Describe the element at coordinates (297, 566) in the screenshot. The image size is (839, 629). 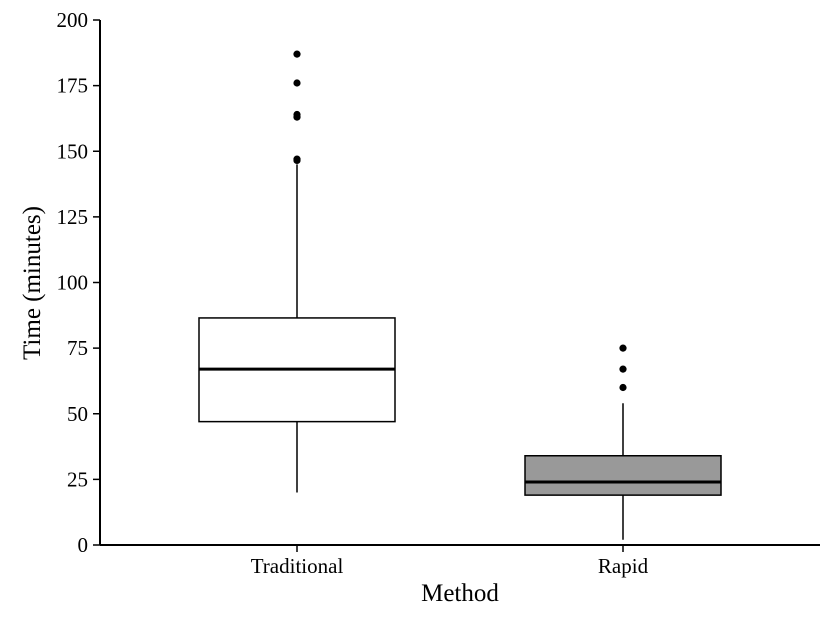
I see `x-tick-label: Traditional` at that location.